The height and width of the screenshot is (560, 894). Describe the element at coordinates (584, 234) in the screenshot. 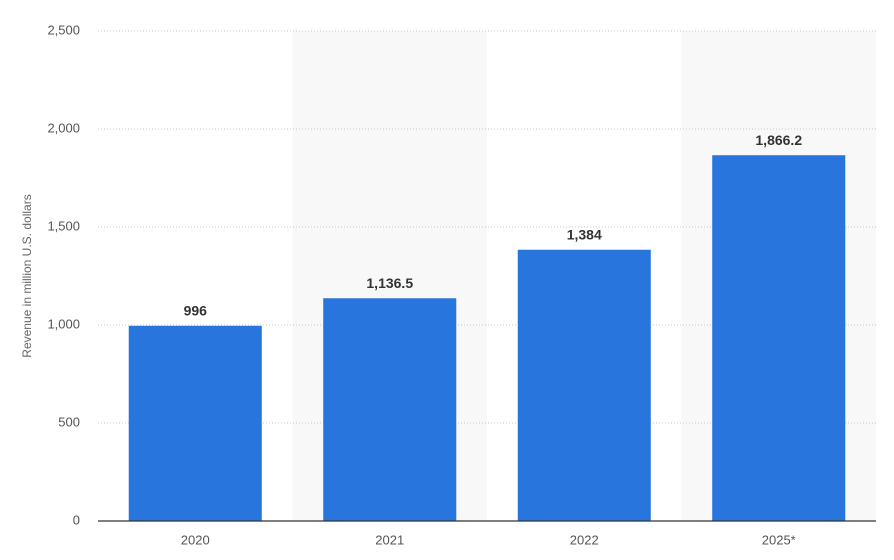

I see `data-label: 1,384` at that location.